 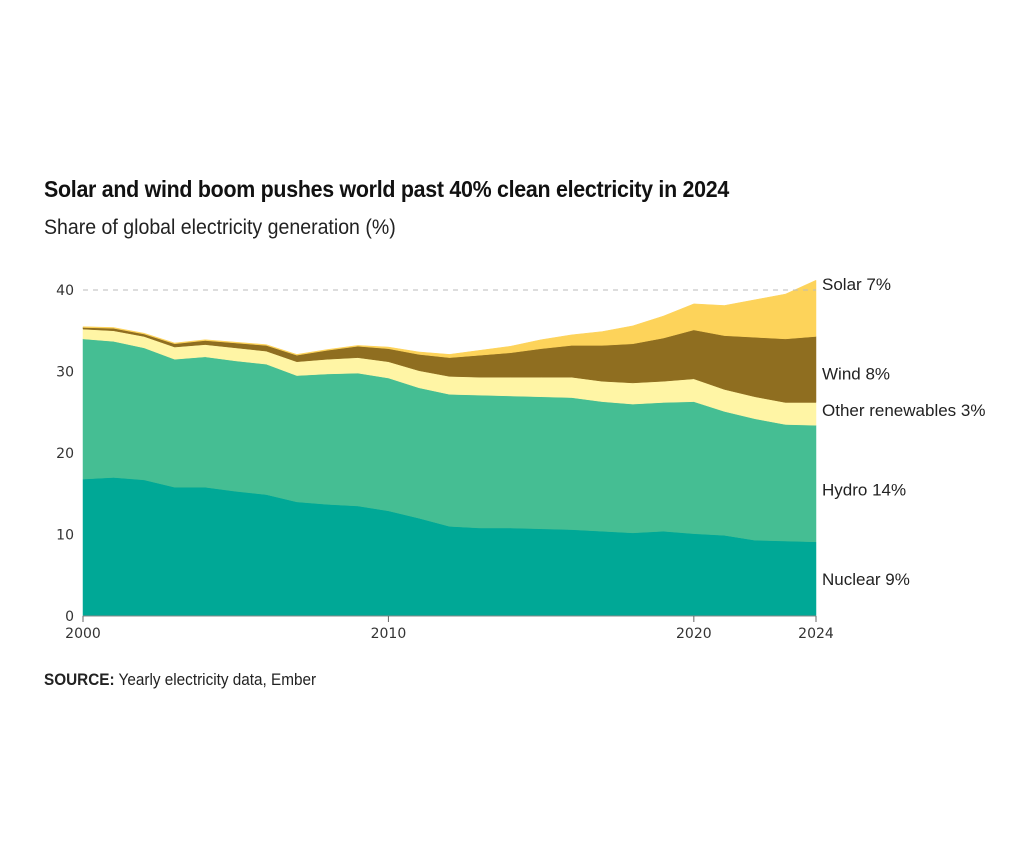 I want to click on y-tick-label: 40, so click(x=65, y=291).